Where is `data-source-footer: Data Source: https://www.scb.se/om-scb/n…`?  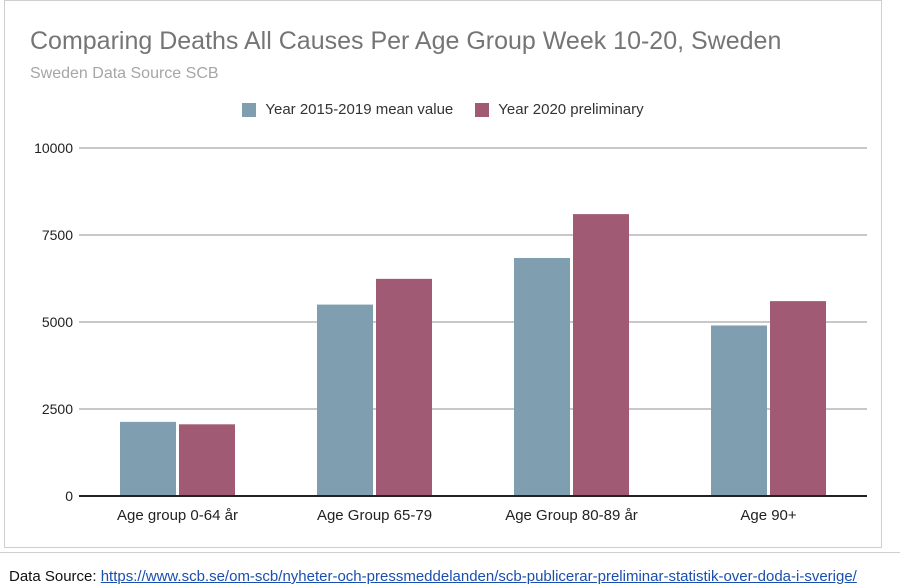
data-source-footer: Data Source: https://www.scb.se/om-scb/n… is located at coordinates (433, 576).